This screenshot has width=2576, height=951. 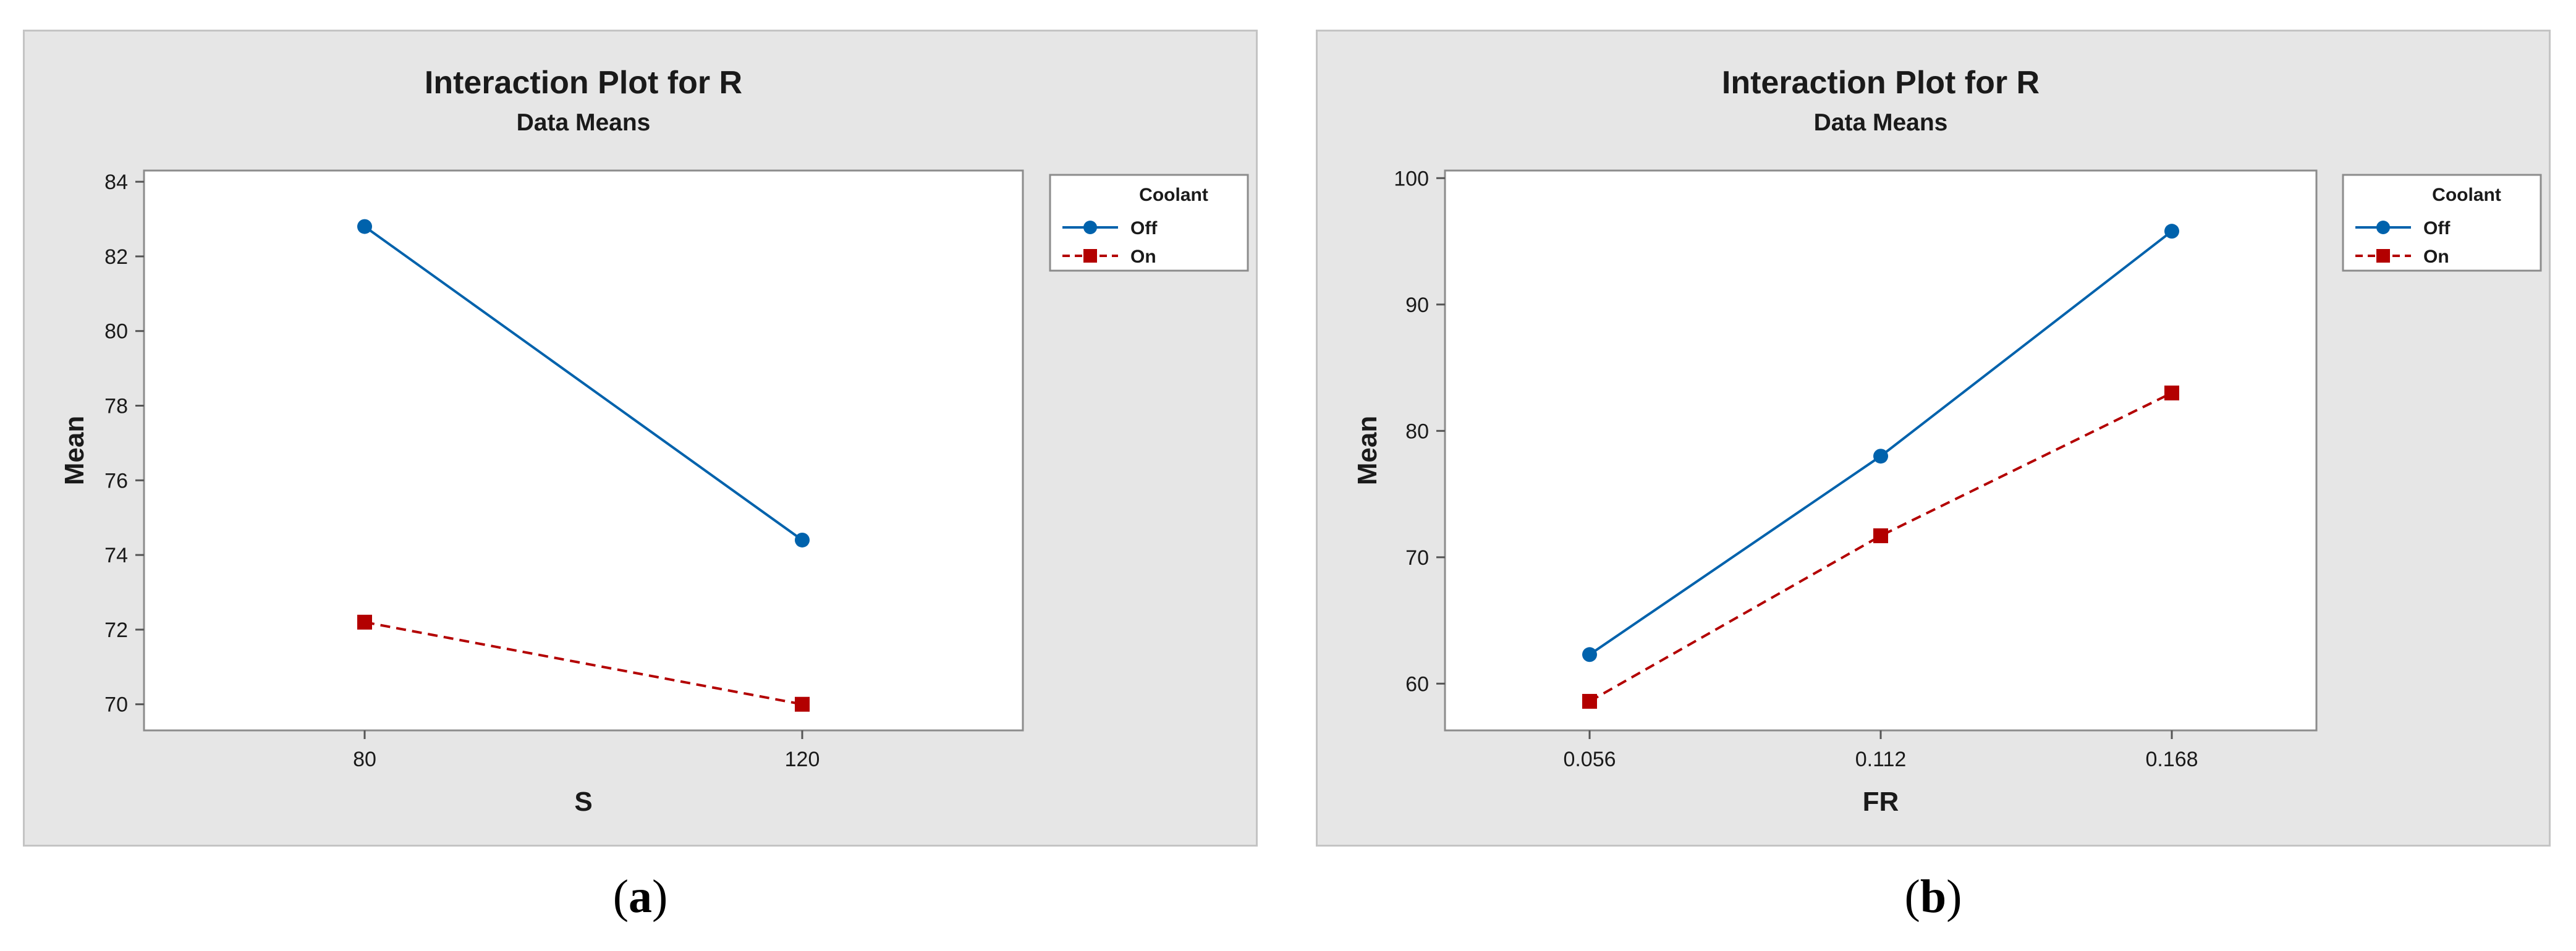 What do you see at coordinates (1933, 897) in the screenshot?
I see `caption-b: (b)` at bounding box center [1933, 897].